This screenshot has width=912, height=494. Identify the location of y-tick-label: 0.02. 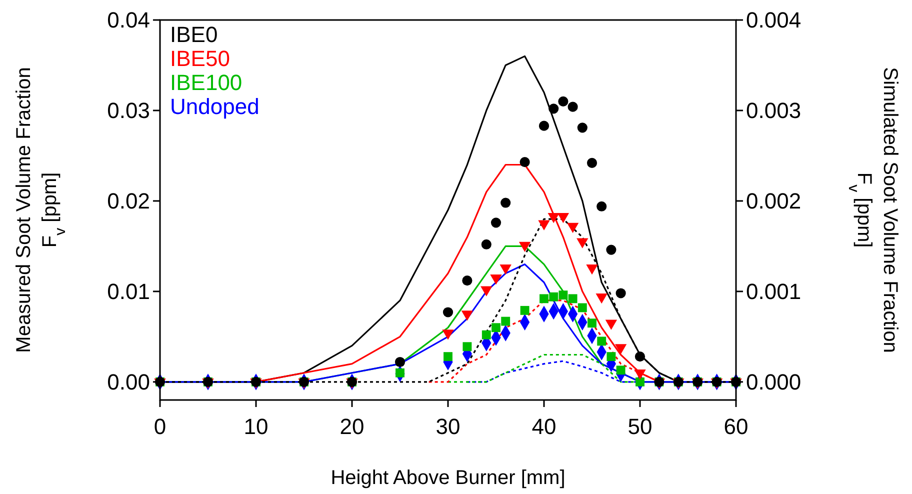
(128, 201).